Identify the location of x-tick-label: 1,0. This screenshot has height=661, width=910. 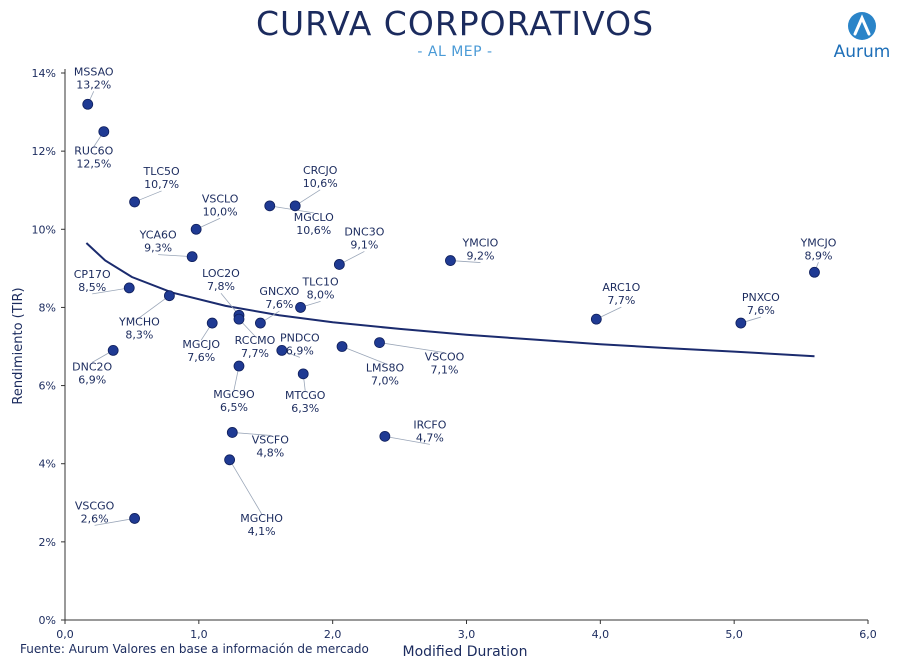
(199, 634).